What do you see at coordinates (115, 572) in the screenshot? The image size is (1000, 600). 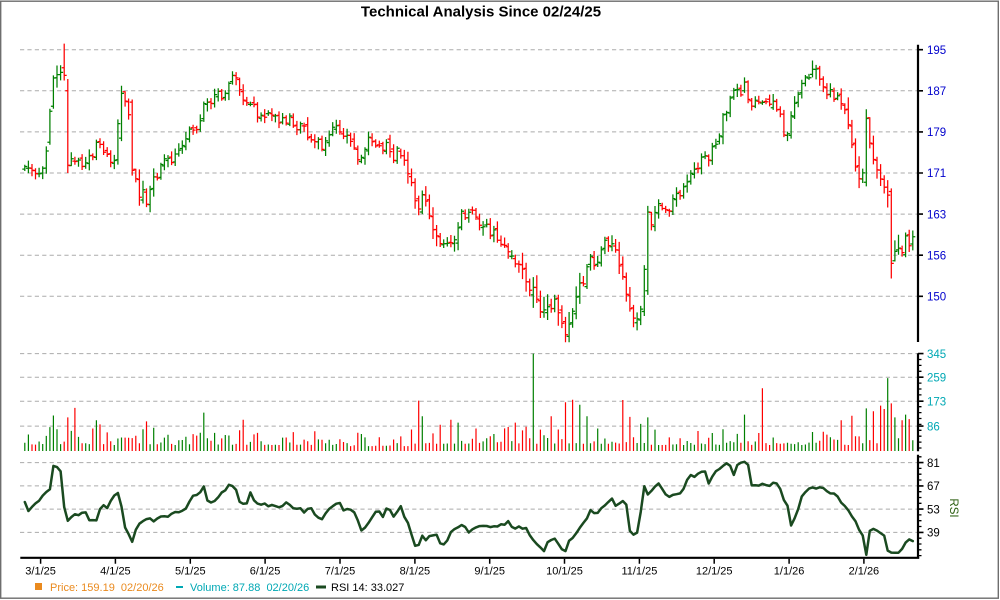 I see `svg-text: 4/1/25` at bounding box center [115, 572].